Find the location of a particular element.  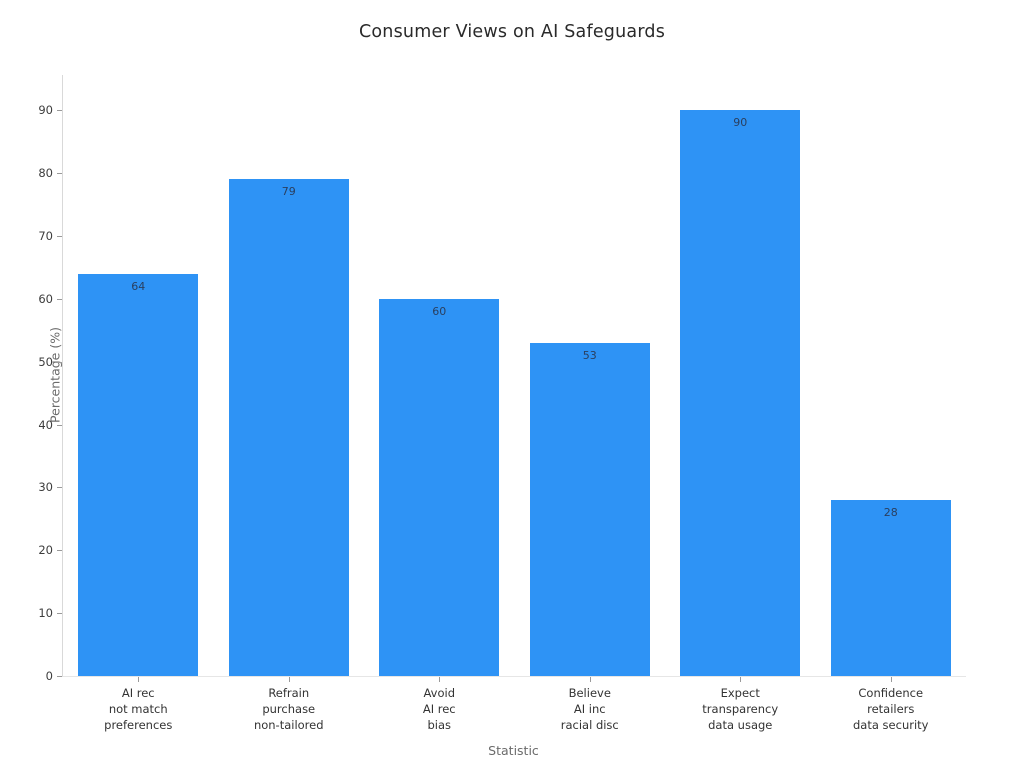

y-tick-label: 0 is located at coordinates (49, 676).